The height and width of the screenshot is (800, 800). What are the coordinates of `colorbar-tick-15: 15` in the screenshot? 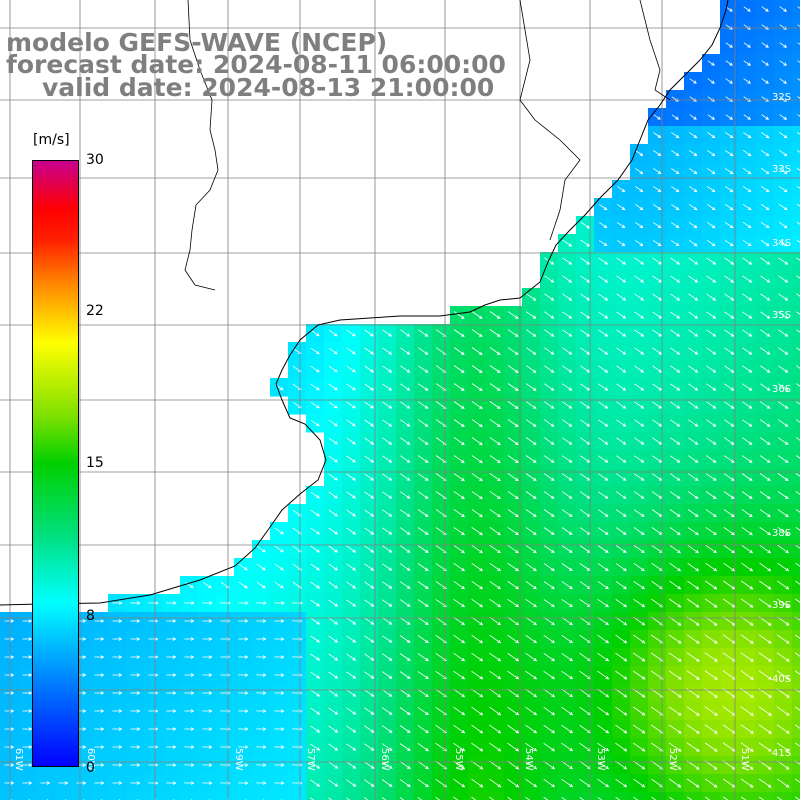 It's located at (95, 463).